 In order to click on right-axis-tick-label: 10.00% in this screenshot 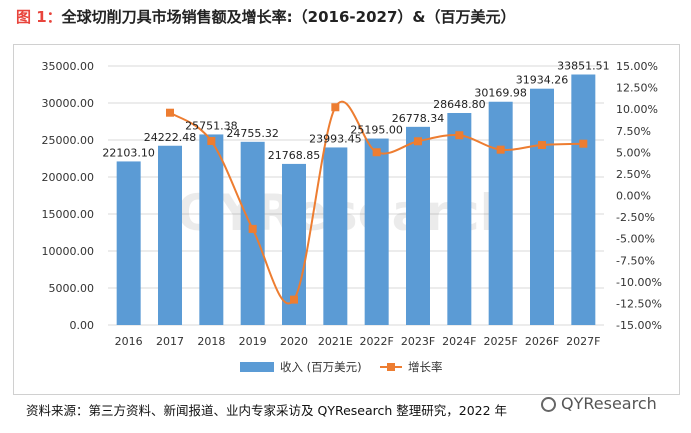, I will do `click(637, 109)`.